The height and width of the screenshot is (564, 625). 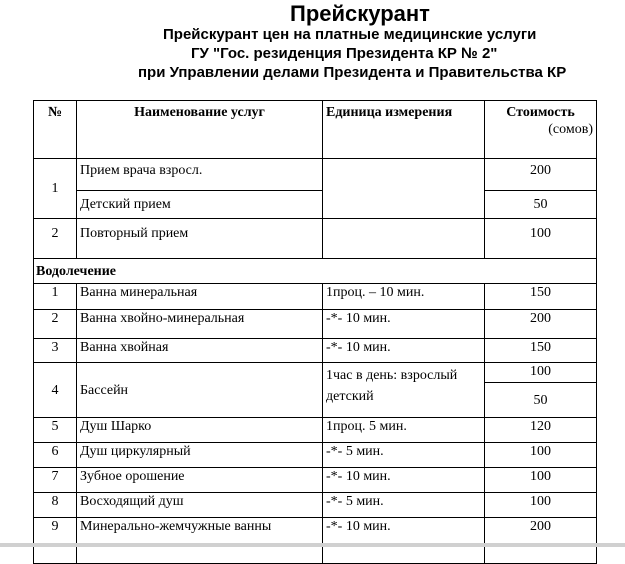 What do you see at coordinates (540, 430) in the screenshot?
I see `row-cost: 120` at bounding box center [540, 430].